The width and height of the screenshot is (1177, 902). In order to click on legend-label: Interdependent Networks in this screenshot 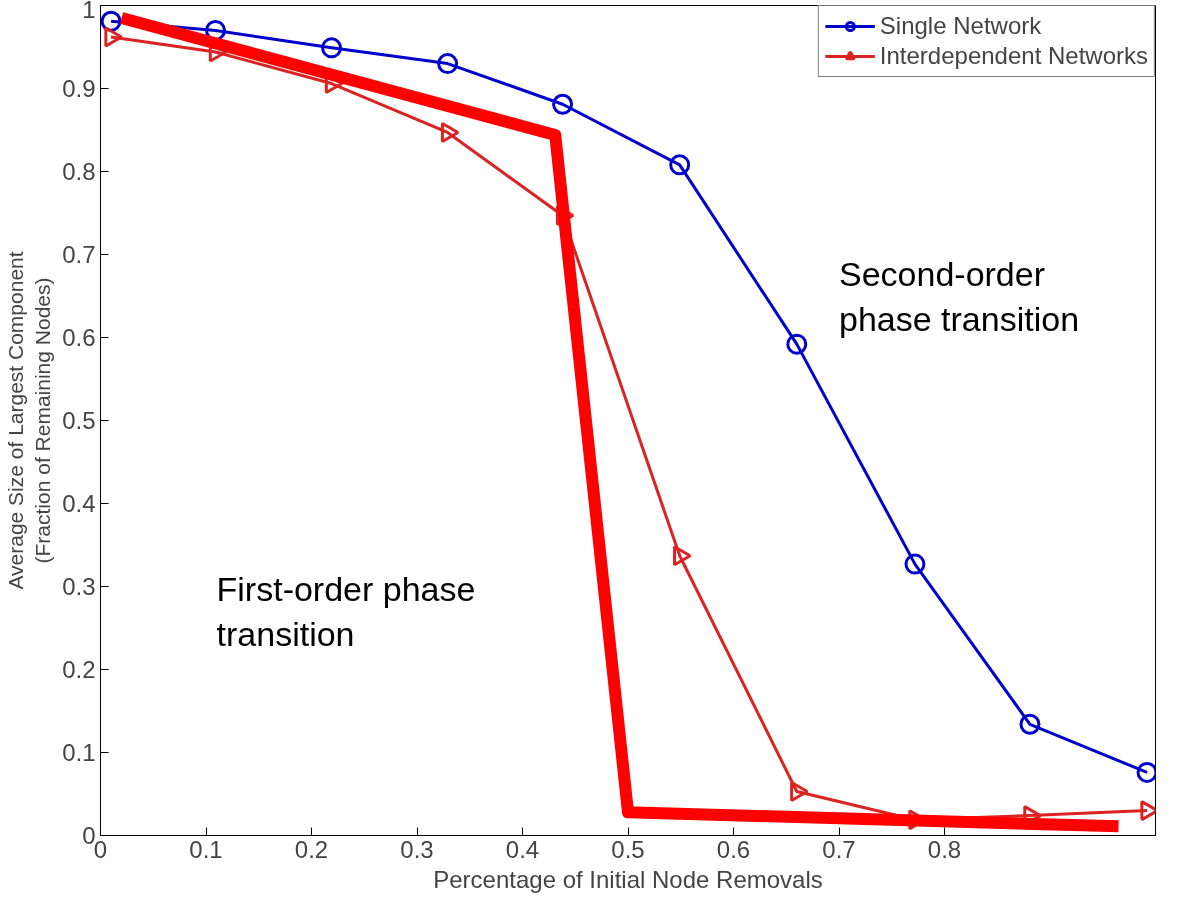, I will do `click(1013, 56)`.